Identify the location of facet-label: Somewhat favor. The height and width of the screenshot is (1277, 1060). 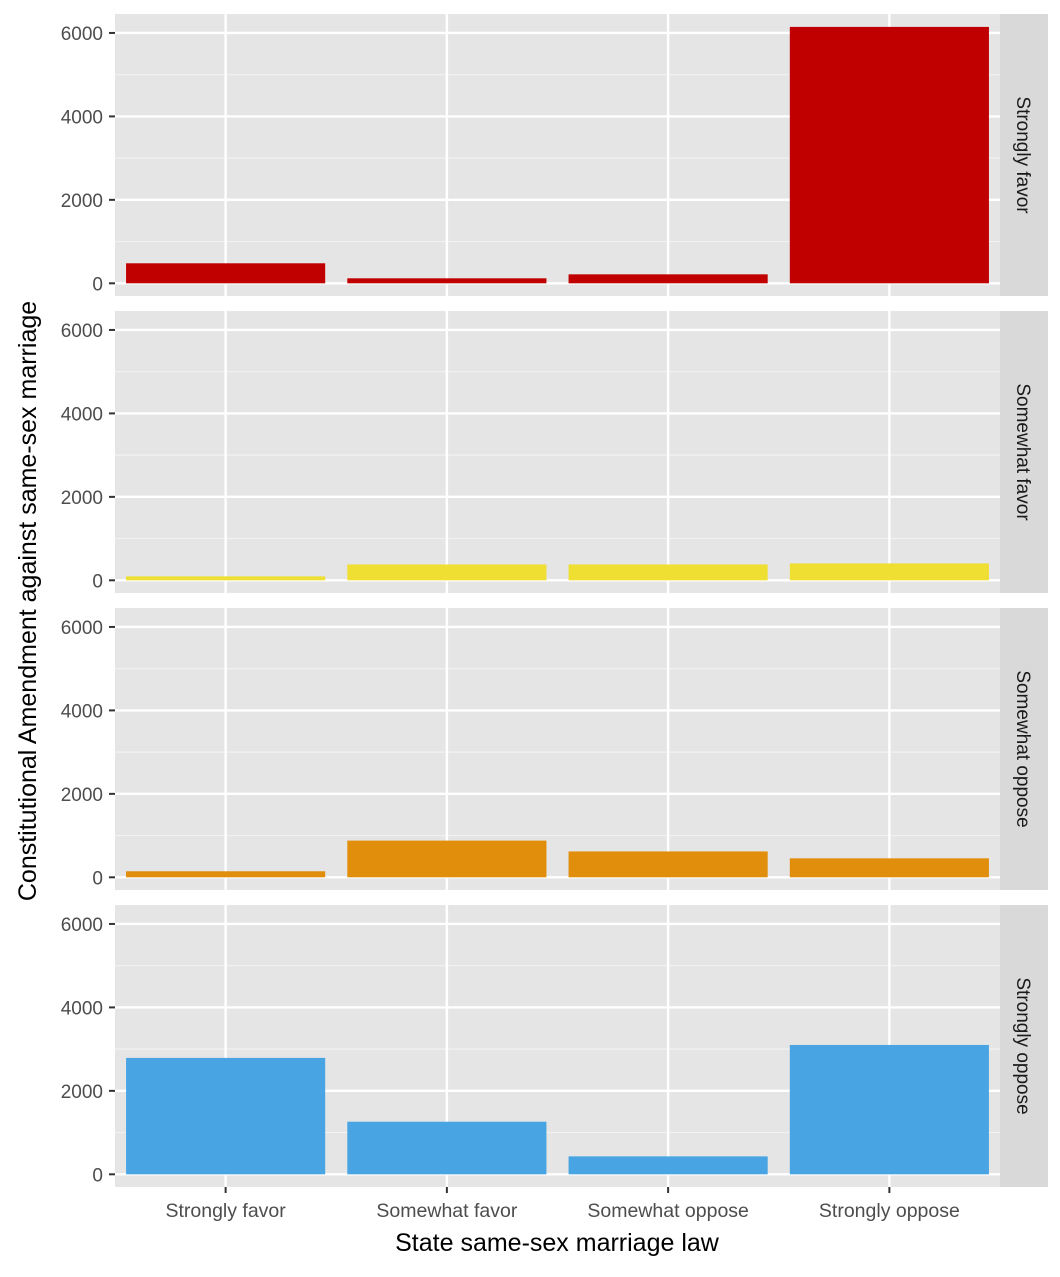
(1022, 452).